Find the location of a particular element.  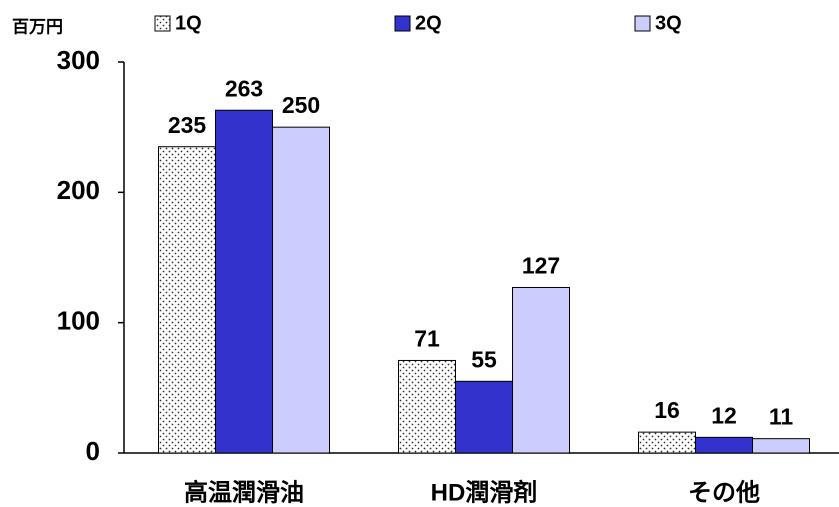

legend-label: 3Q is located at coordinates (668, 23).